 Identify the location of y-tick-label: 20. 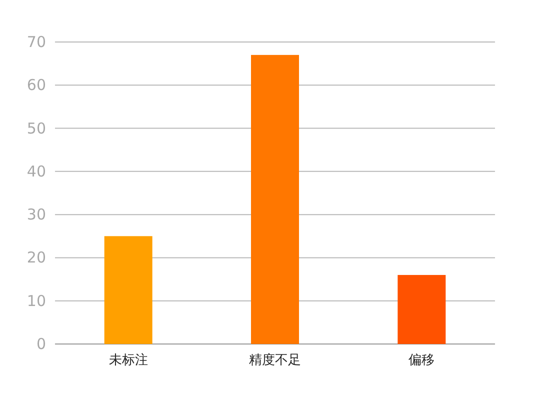
(36, 257).